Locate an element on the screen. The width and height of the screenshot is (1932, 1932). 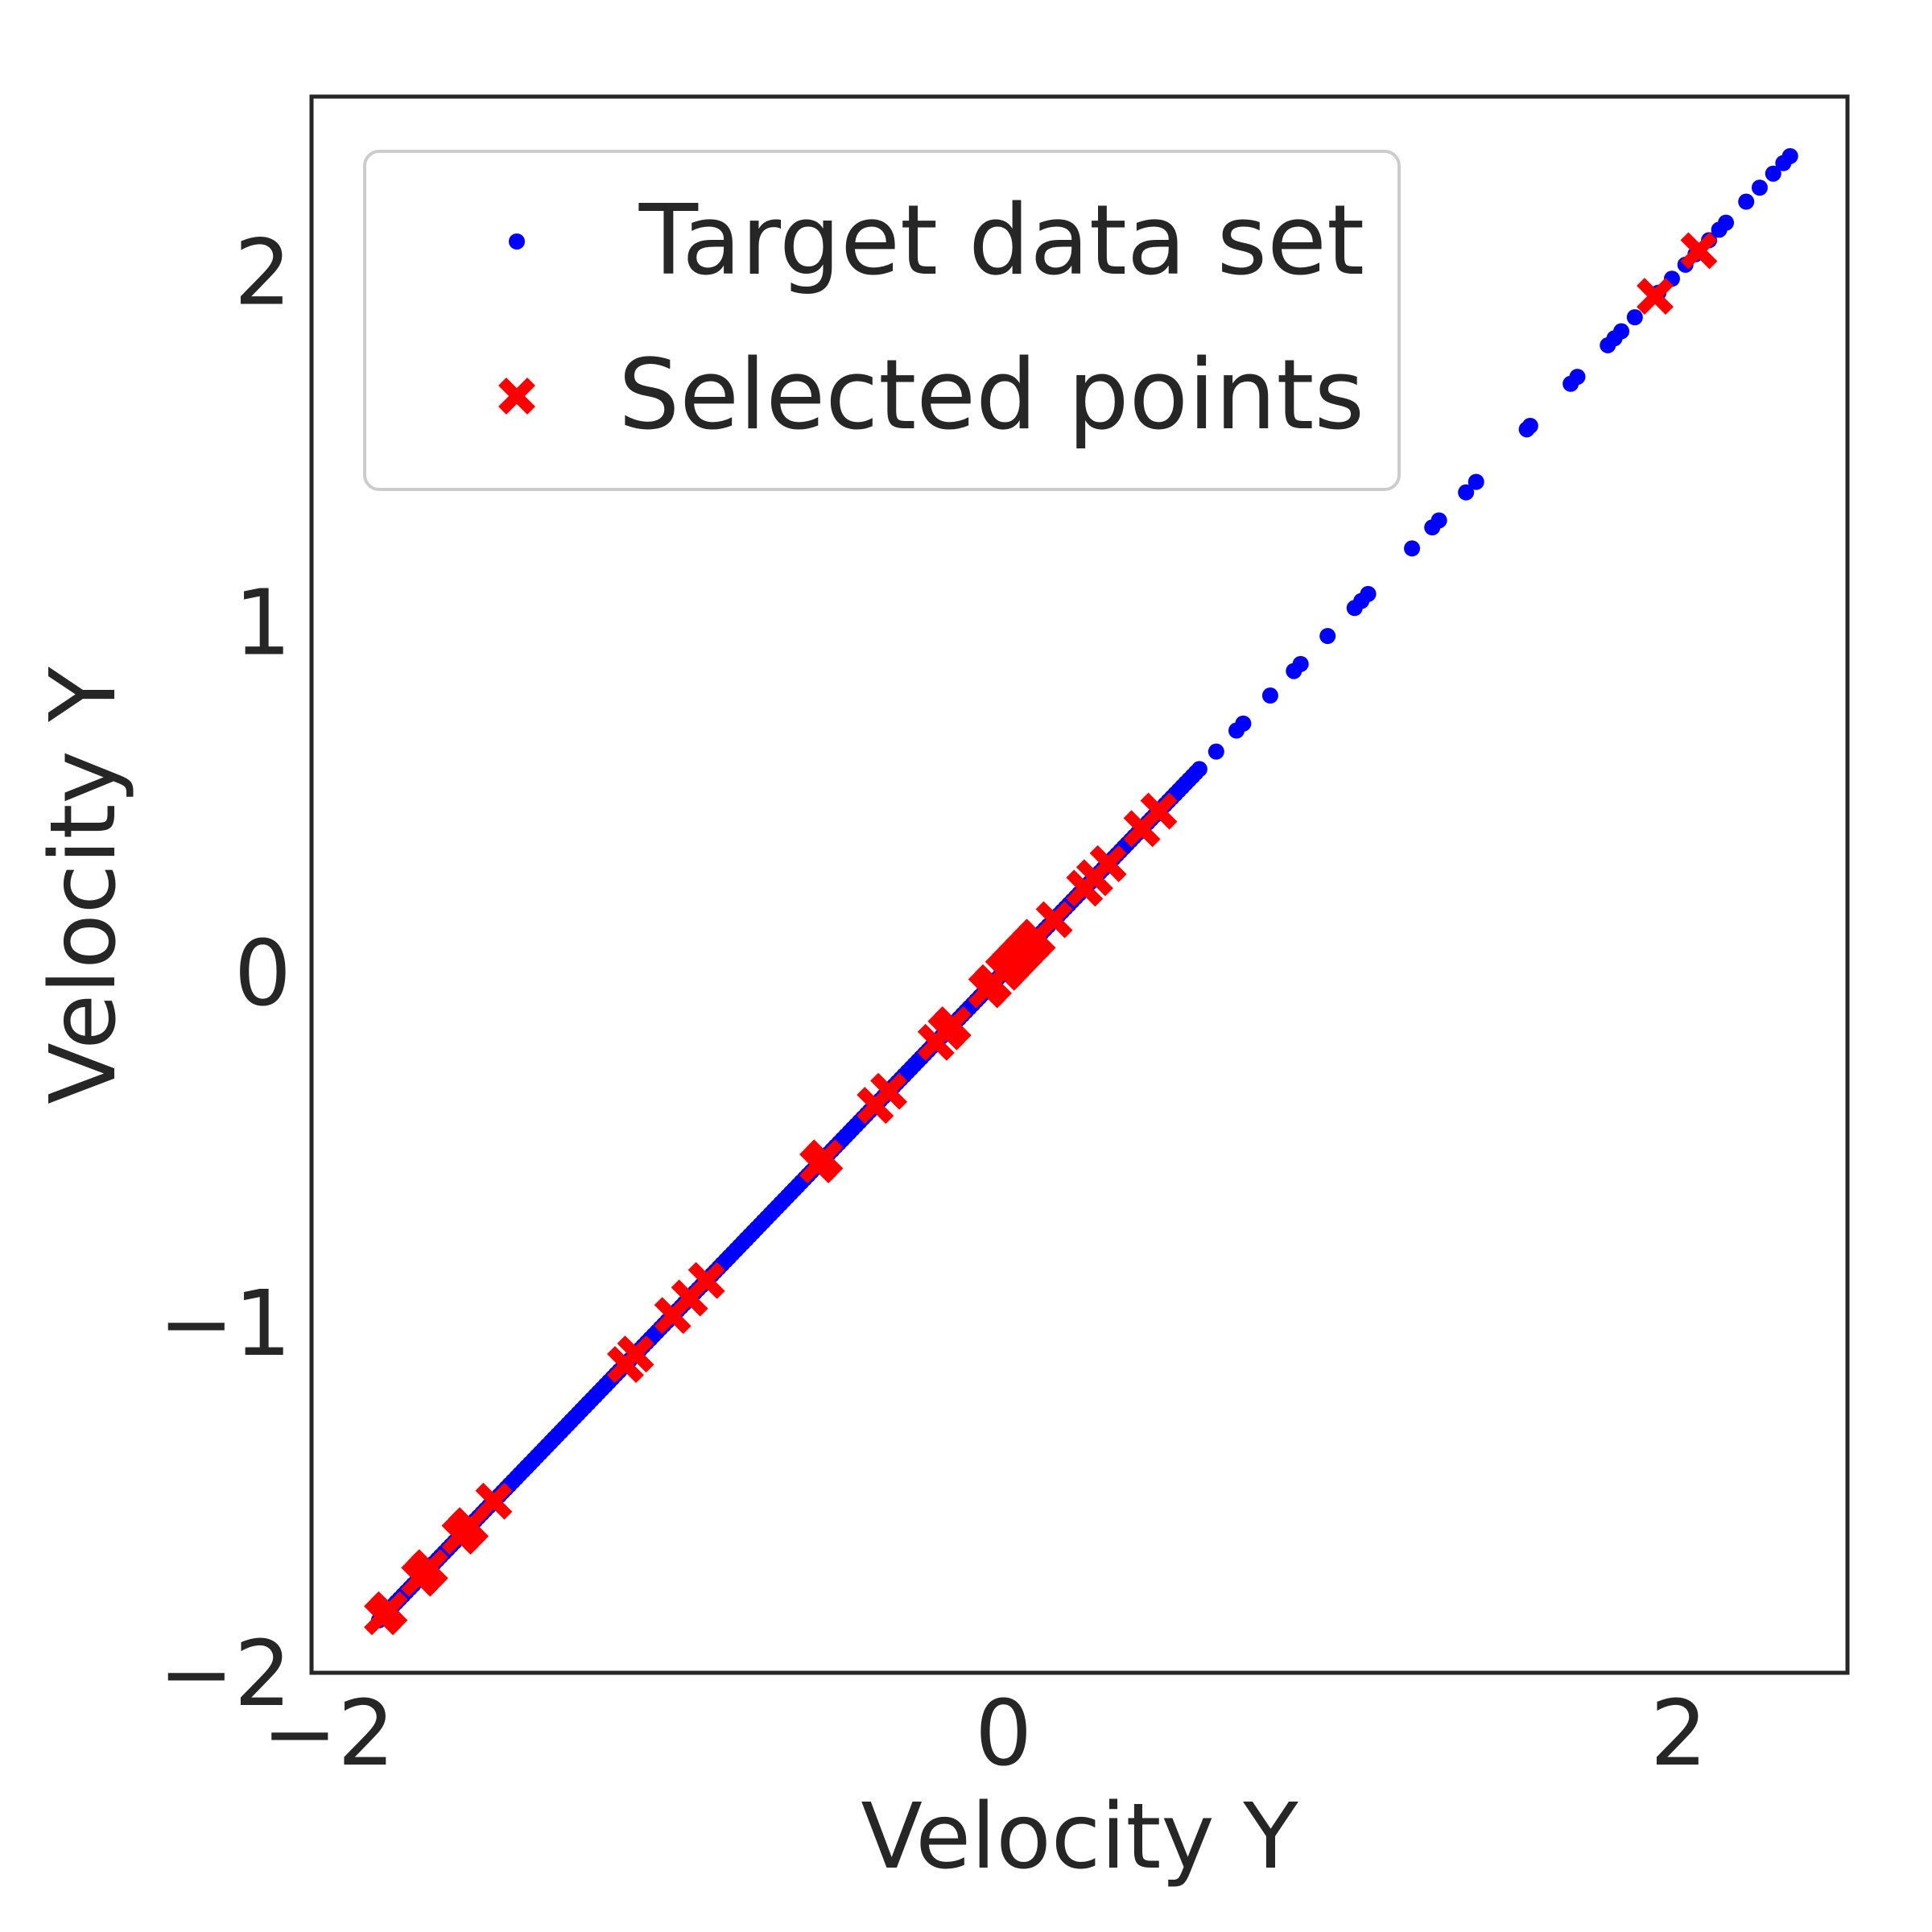
y-tick-label: −1 is located at coordinates (225, 1324).